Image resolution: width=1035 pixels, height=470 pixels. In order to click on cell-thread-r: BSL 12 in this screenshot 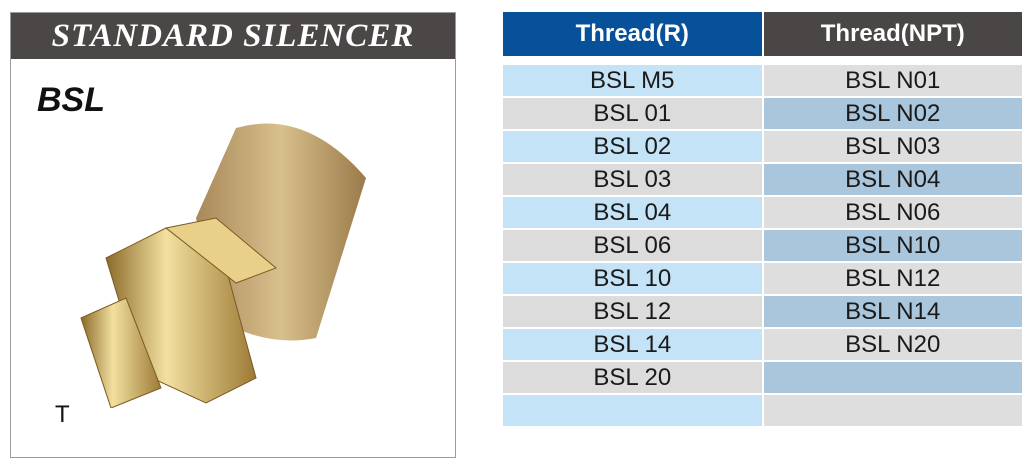, I will do `click(632, 311)`.